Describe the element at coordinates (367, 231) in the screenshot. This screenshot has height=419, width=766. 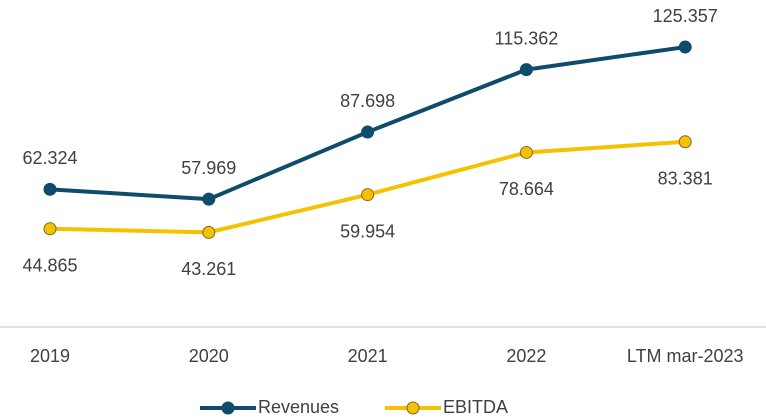
I see `data-label: 59.954` at that location.